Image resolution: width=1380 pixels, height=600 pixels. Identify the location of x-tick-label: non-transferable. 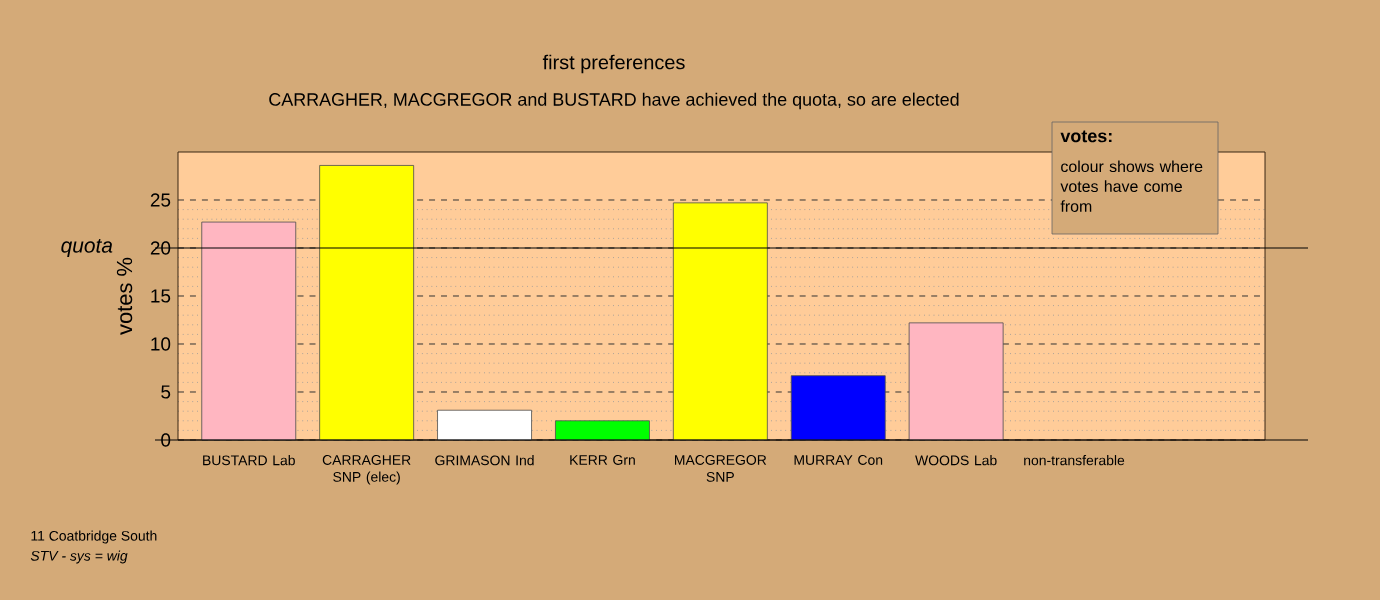
(1074, 460).